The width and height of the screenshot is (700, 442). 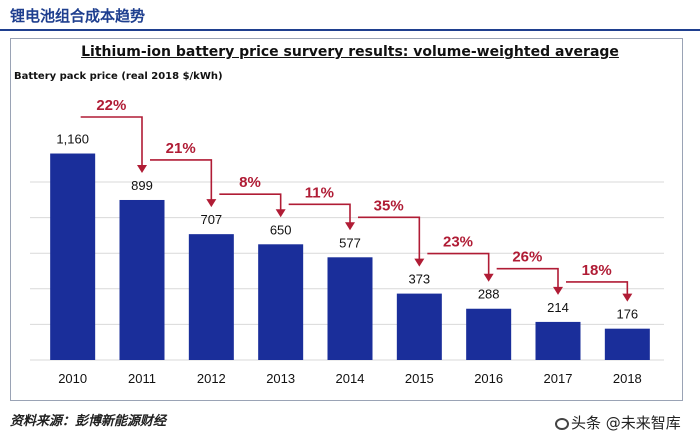 What do you see at coordinates (211, 219) in the screenshot?
I see `value-label: 707` at bounding box center [211, 219].